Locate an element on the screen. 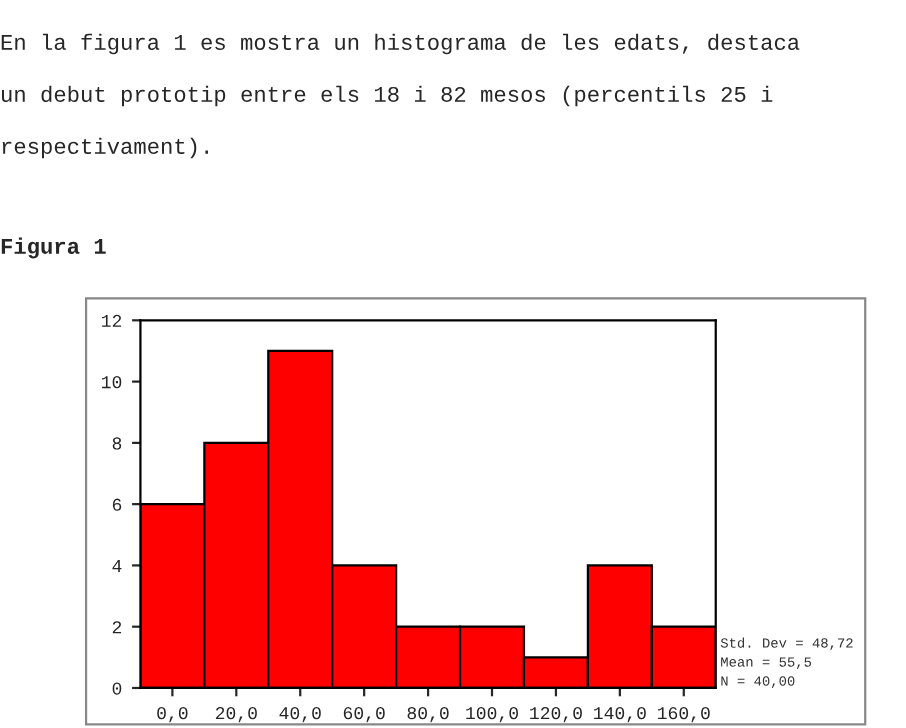 This screenshot has width=906, height=728. y-tick-label: 12 is located at coordinates (112, 320).